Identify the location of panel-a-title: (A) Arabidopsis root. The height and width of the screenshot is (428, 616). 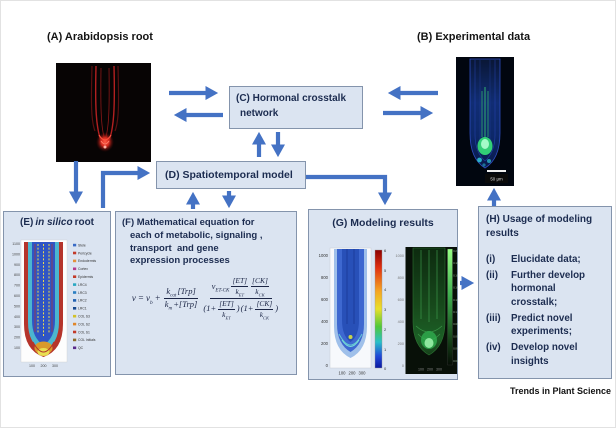
(100, 37).